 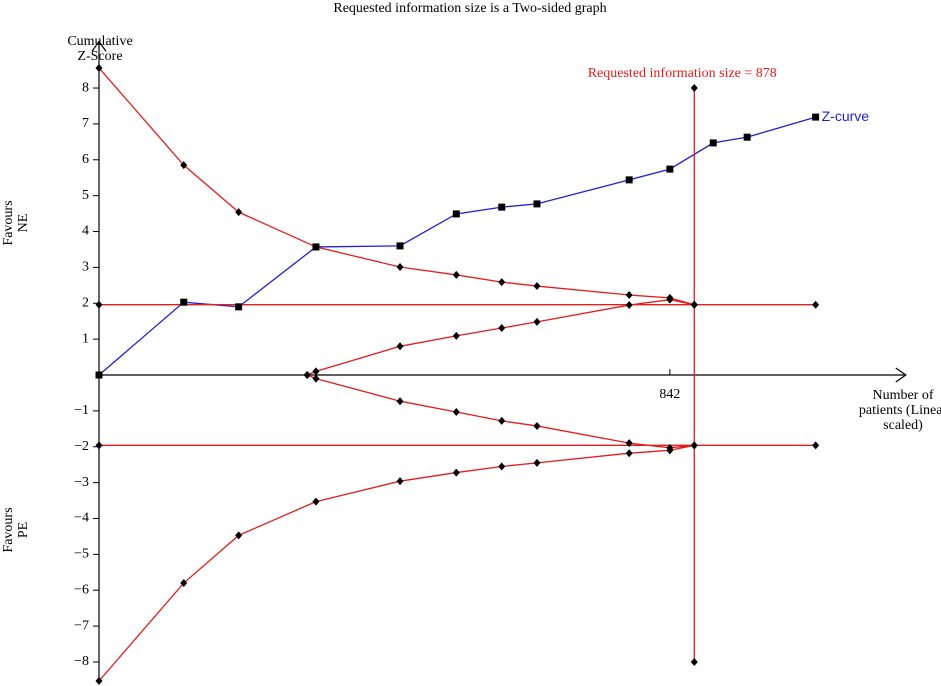 What do you see at coordinates (81, 482) in the screenshot?
I see `y-tick-label: −3` at bounding box center [81, 482].